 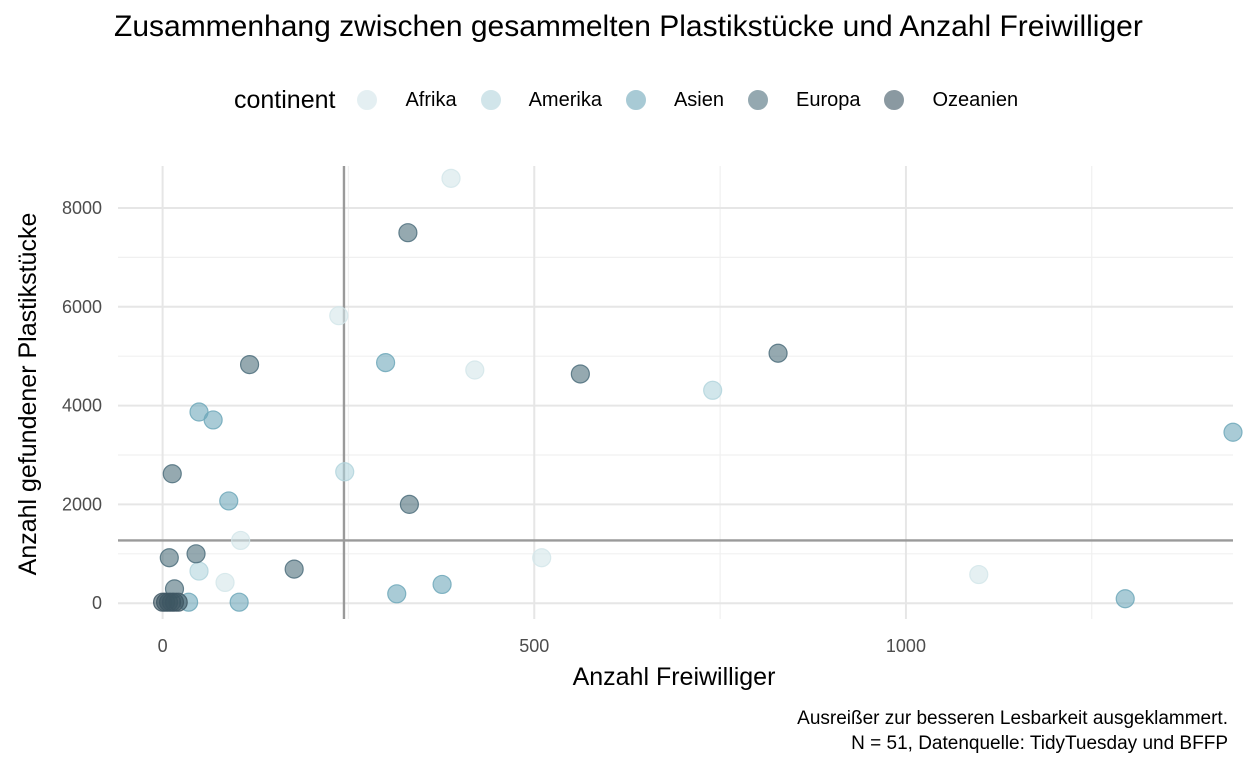 I want to click on x-tick-label: 0, so click(x=163, y=646).